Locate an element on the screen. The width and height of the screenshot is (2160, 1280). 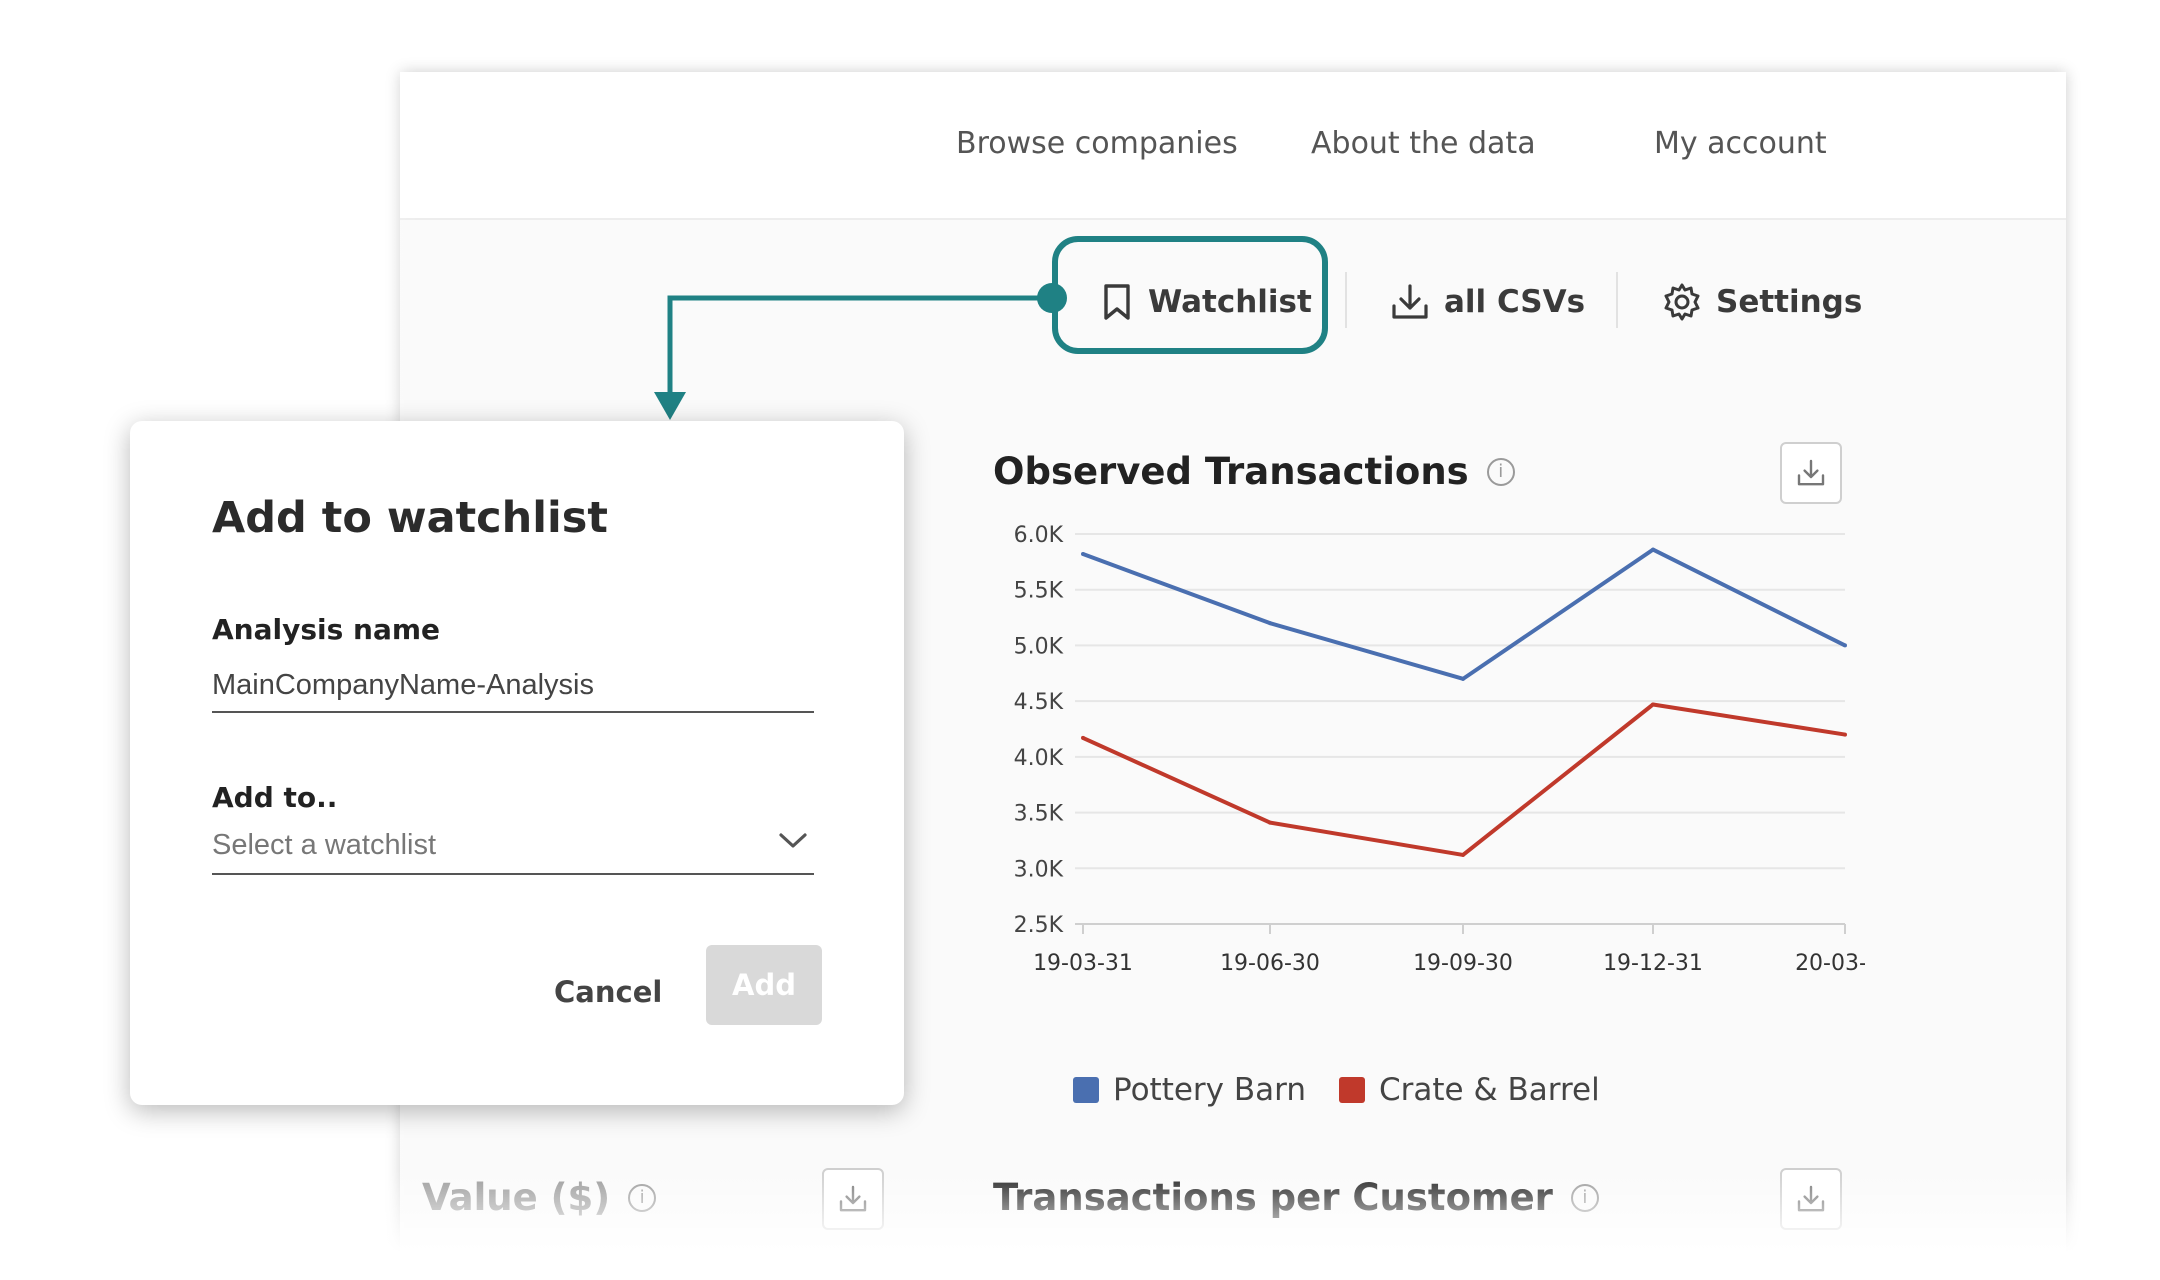
add-to-label: Add to.. is located at coordinates (275, 797).